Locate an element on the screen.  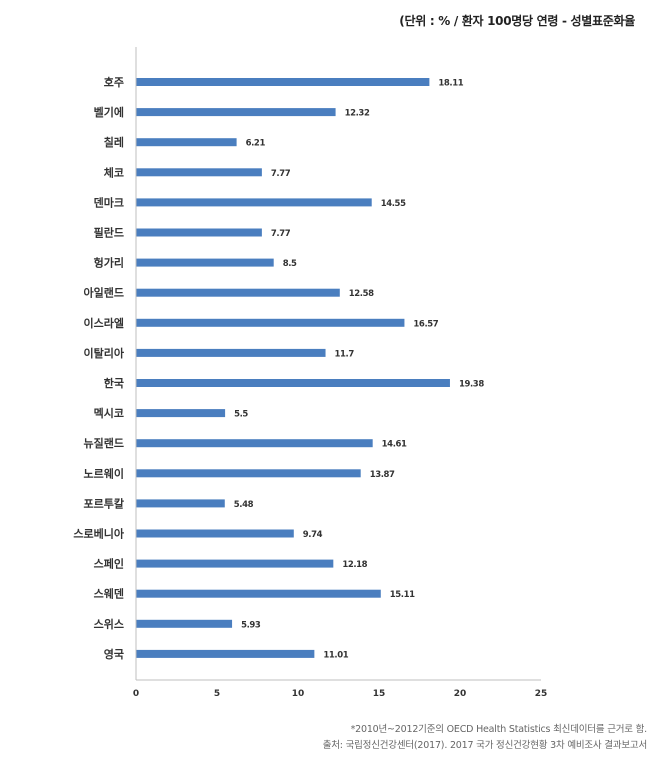
category-label: 아일랜드 is located at coordinates (104, 293).